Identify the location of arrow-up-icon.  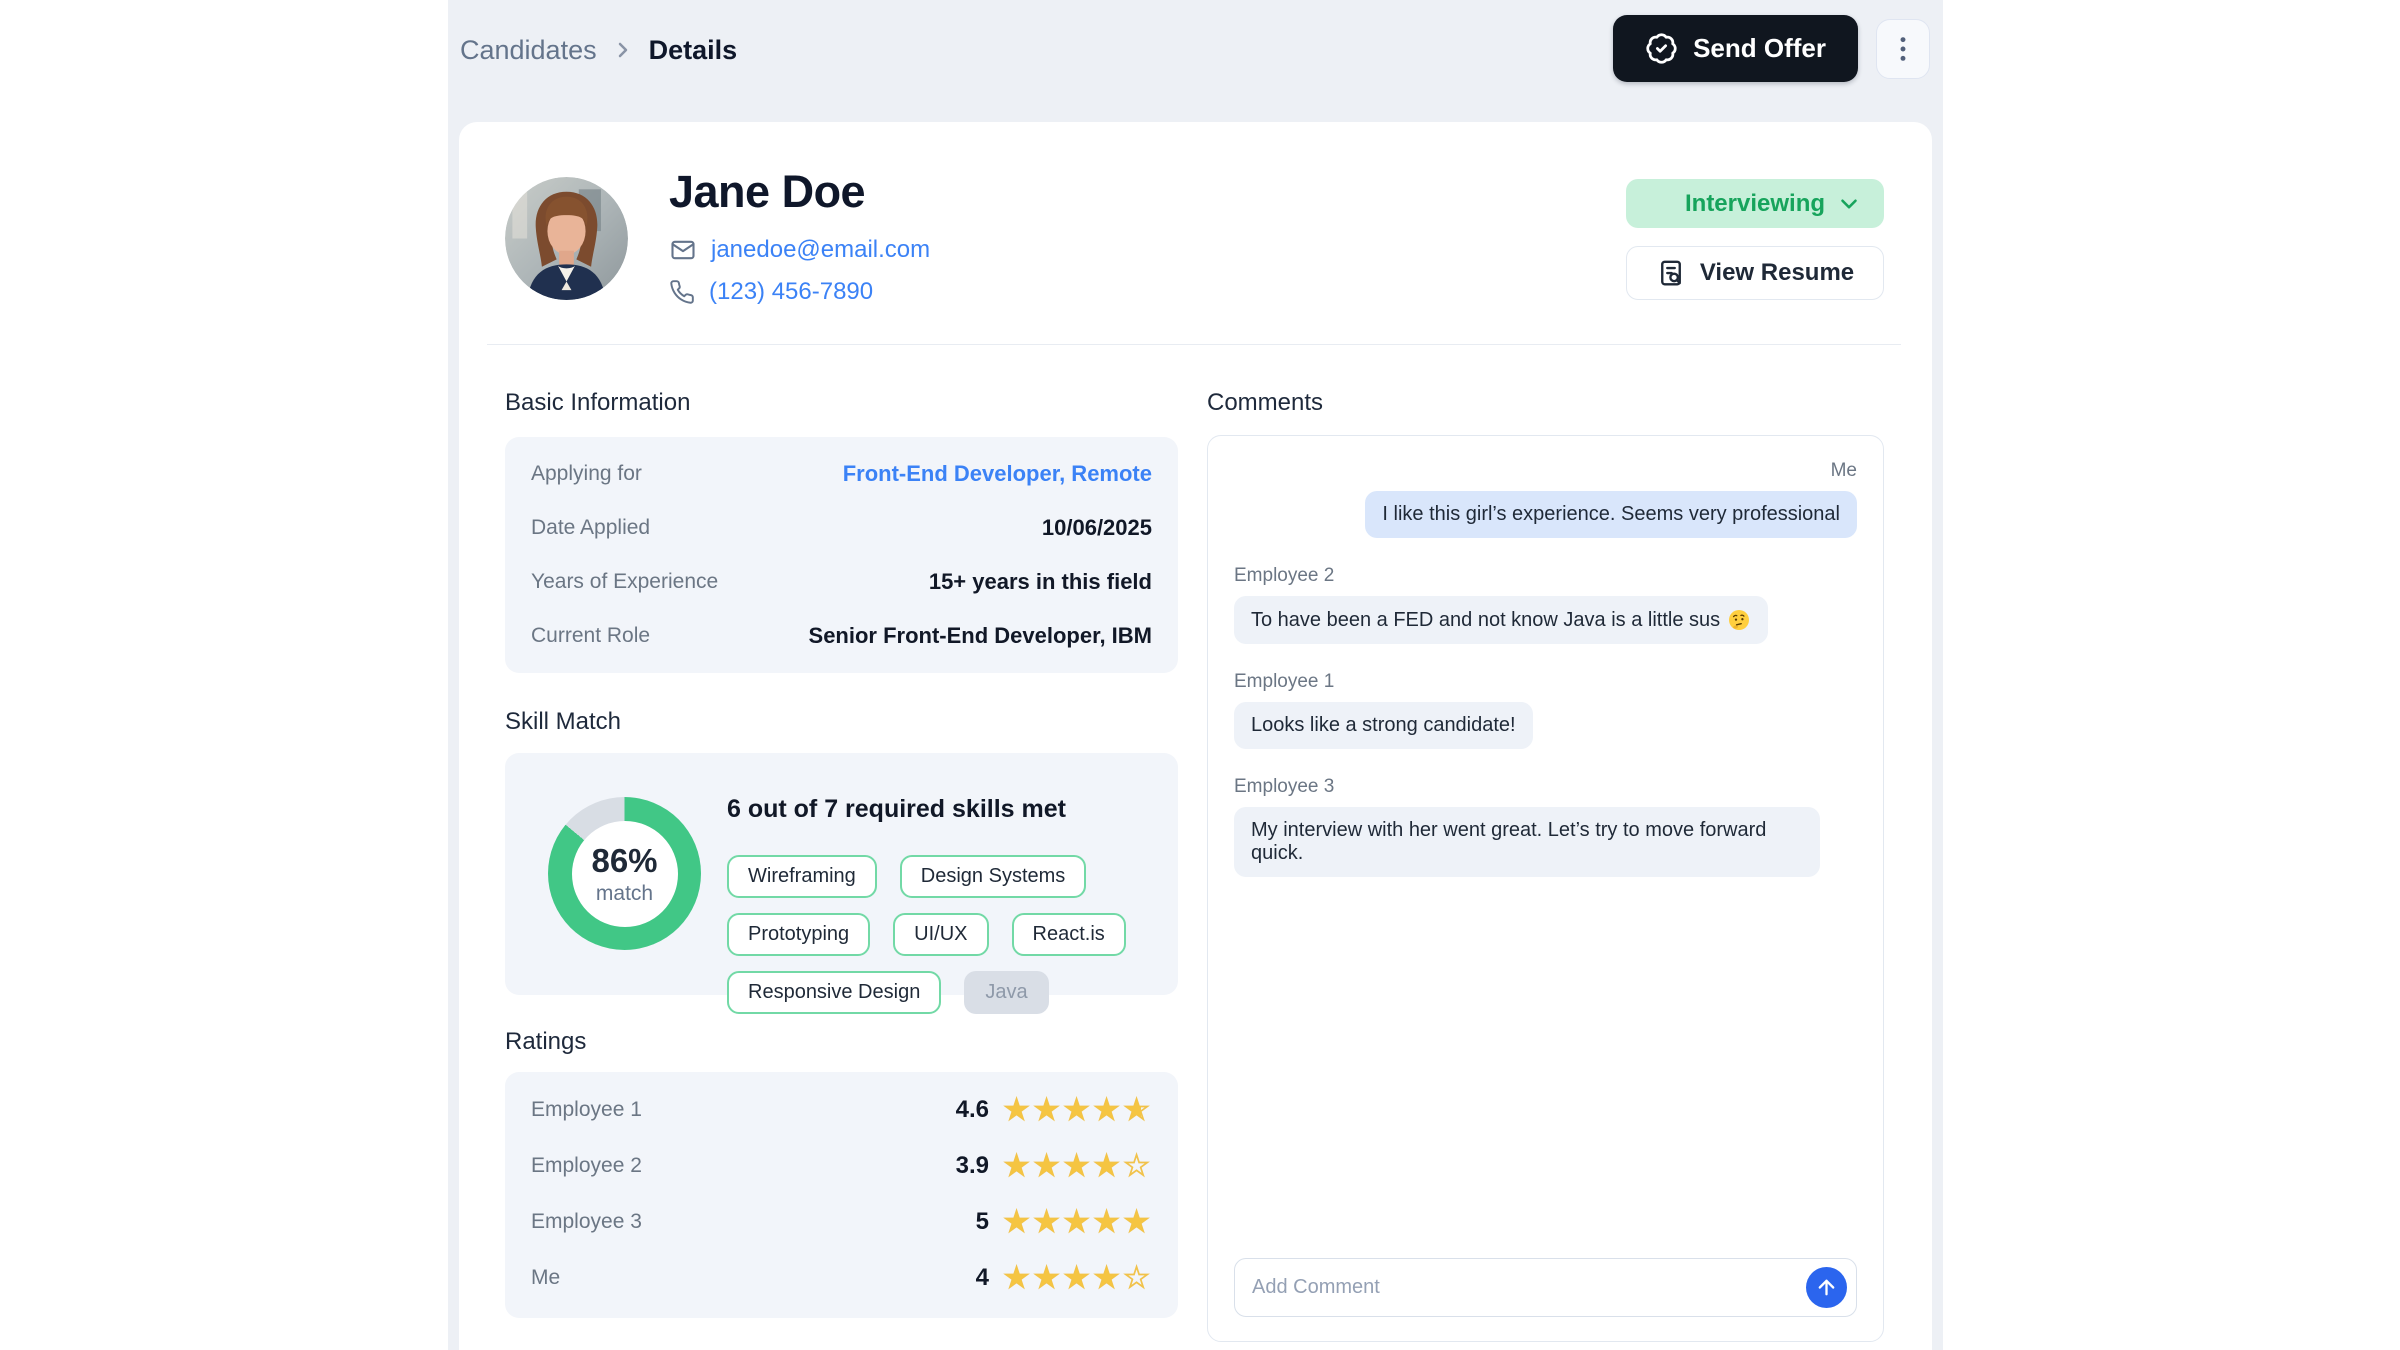
(1826, 1287).